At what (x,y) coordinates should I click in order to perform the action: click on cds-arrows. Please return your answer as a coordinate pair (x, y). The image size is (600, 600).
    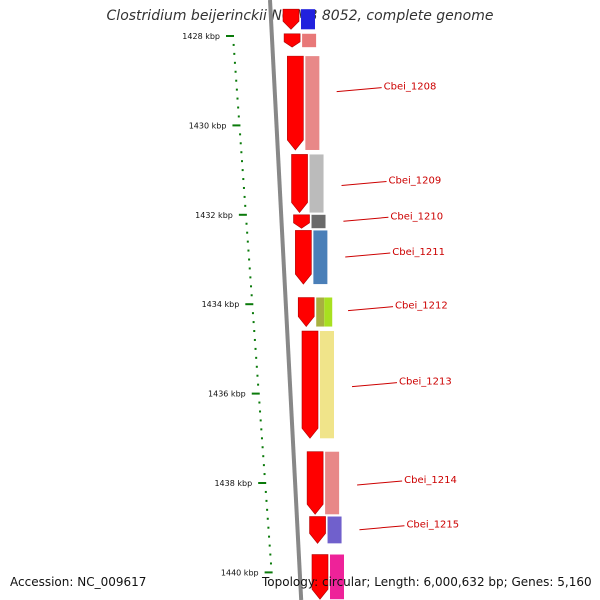
    Looking at the image, I should click on (305, 304).